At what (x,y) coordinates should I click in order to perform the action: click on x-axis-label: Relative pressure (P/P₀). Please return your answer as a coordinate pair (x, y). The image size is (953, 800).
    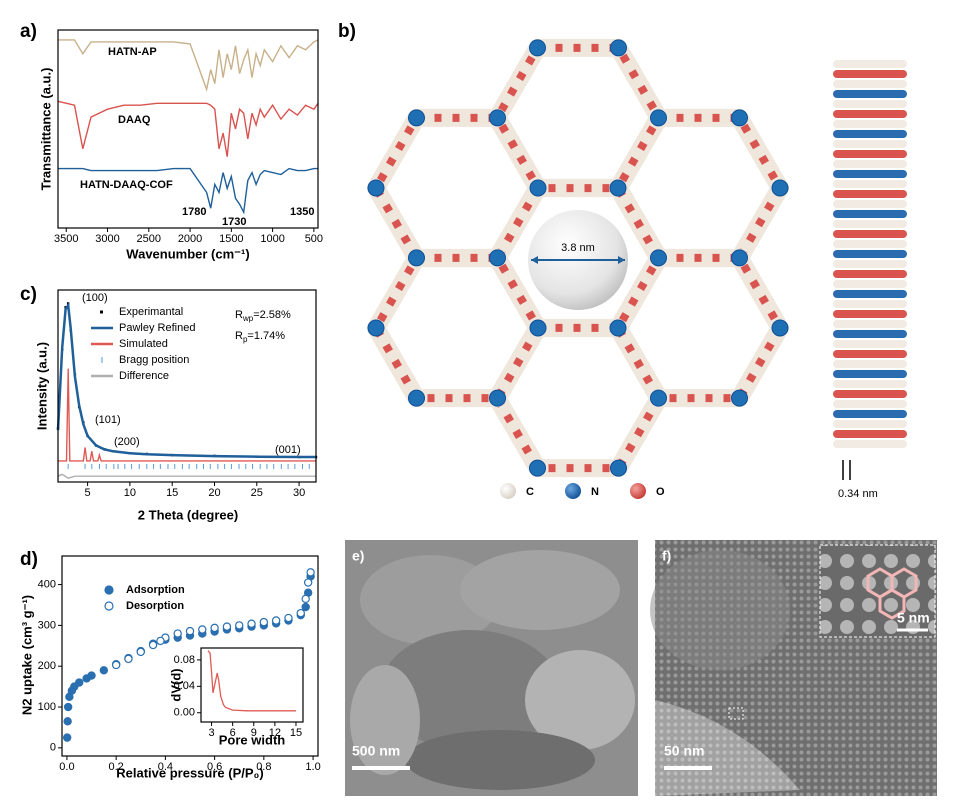
    Looking at the image, I should click on (189, 772).